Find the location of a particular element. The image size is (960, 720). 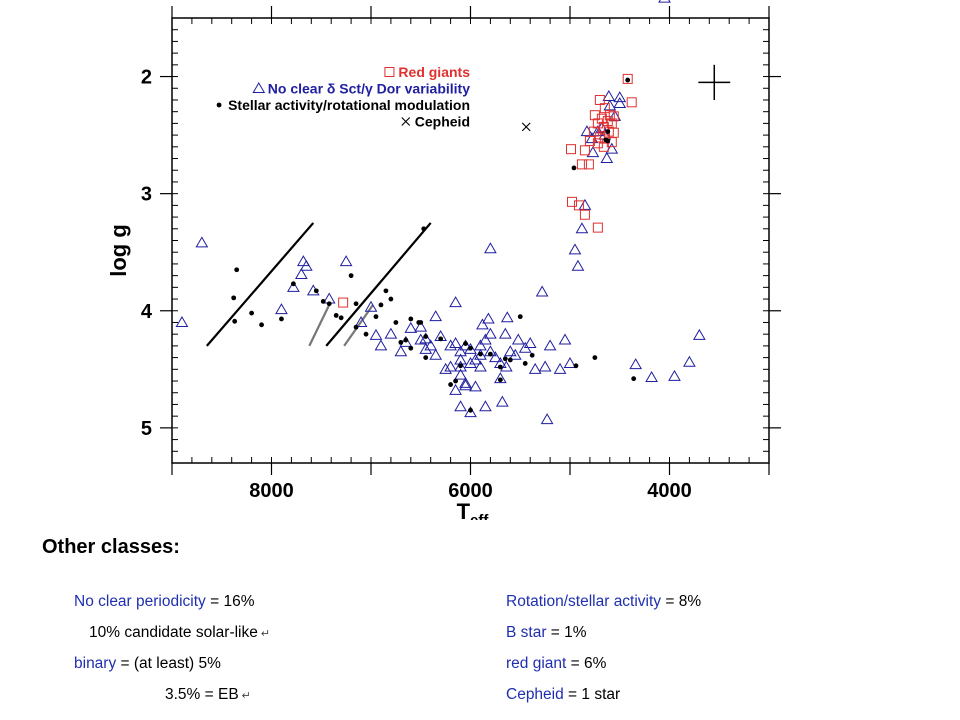

x-tick-label: 8000 is located at coordinates (271, 491).